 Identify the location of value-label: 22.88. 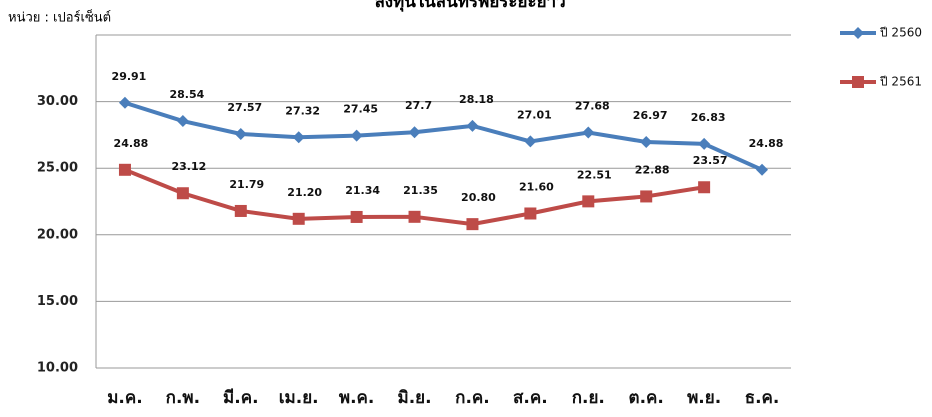
(652, 169).